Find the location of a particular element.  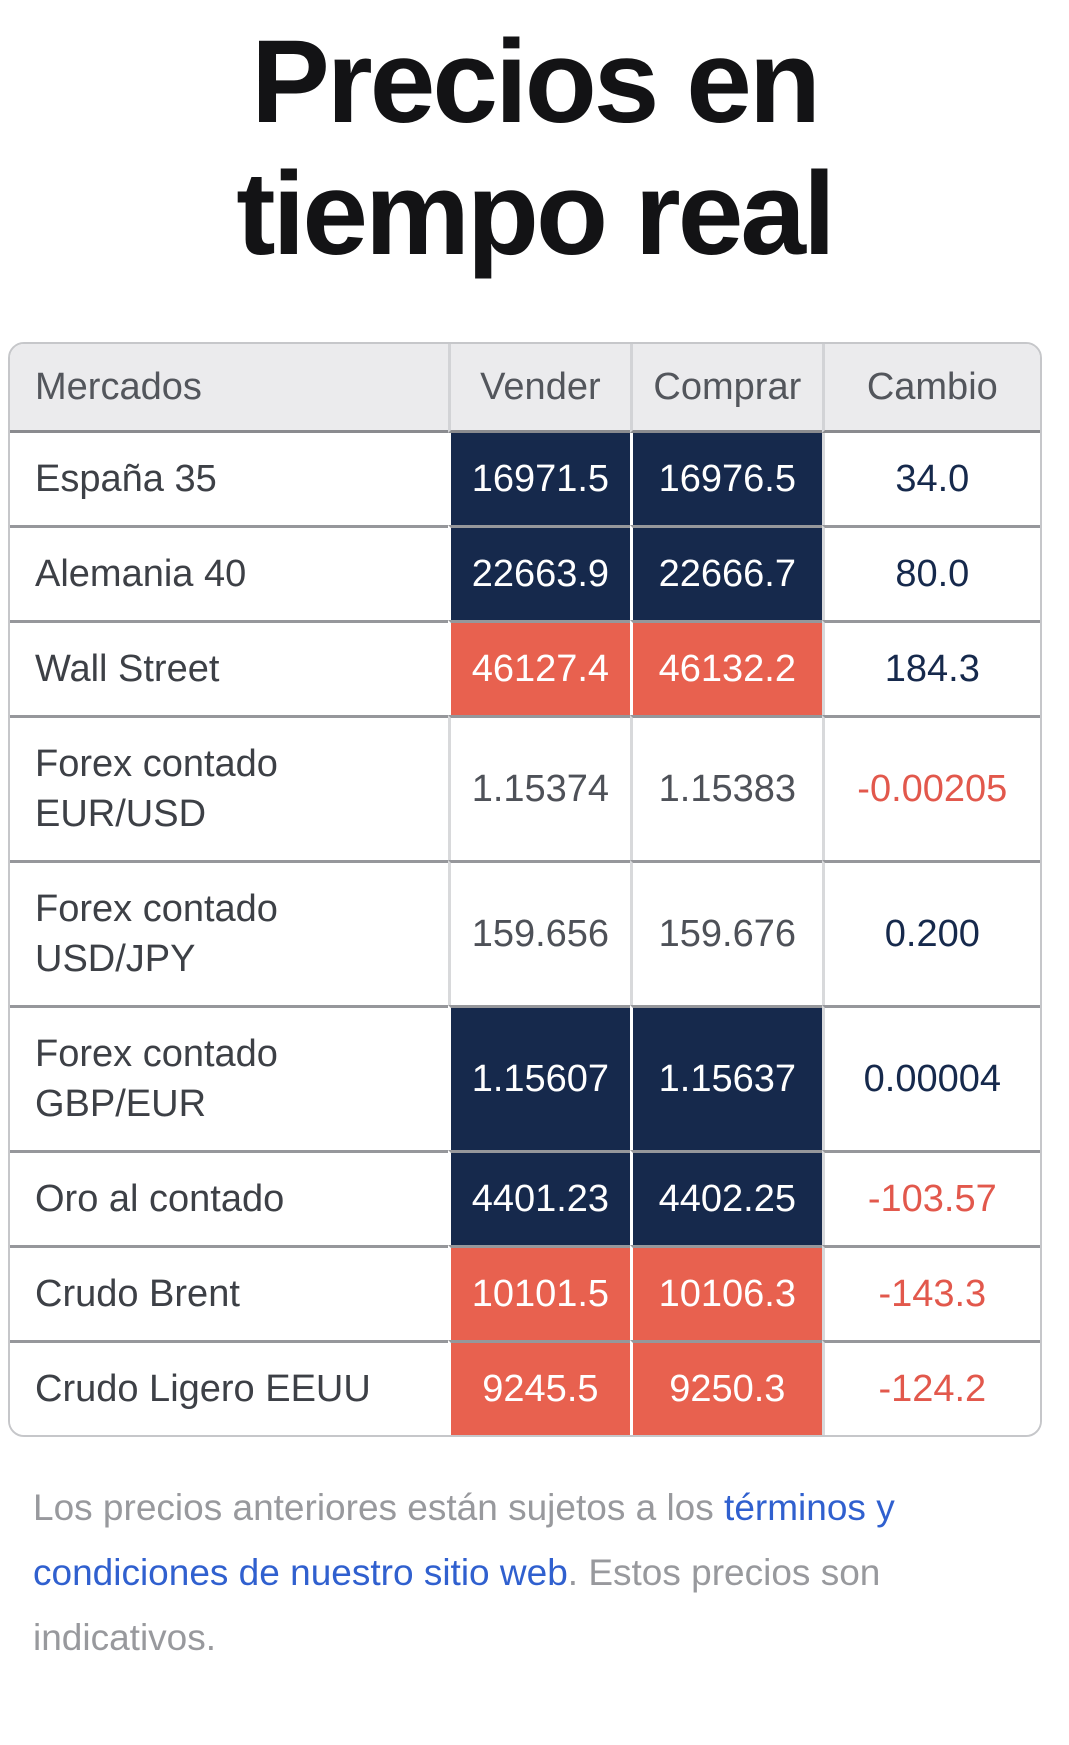

buy-price-cell: 1.15637 is located at coordinates (726, 1077).